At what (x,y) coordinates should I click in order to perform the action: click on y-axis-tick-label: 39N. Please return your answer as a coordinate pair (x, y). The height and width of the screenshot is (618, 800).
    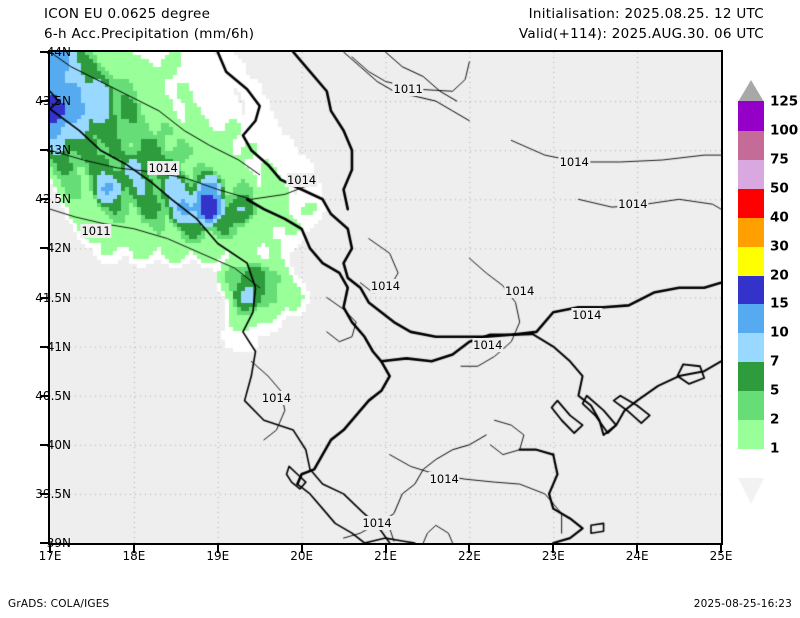
    Looking at the image, I should click on (58, 543).